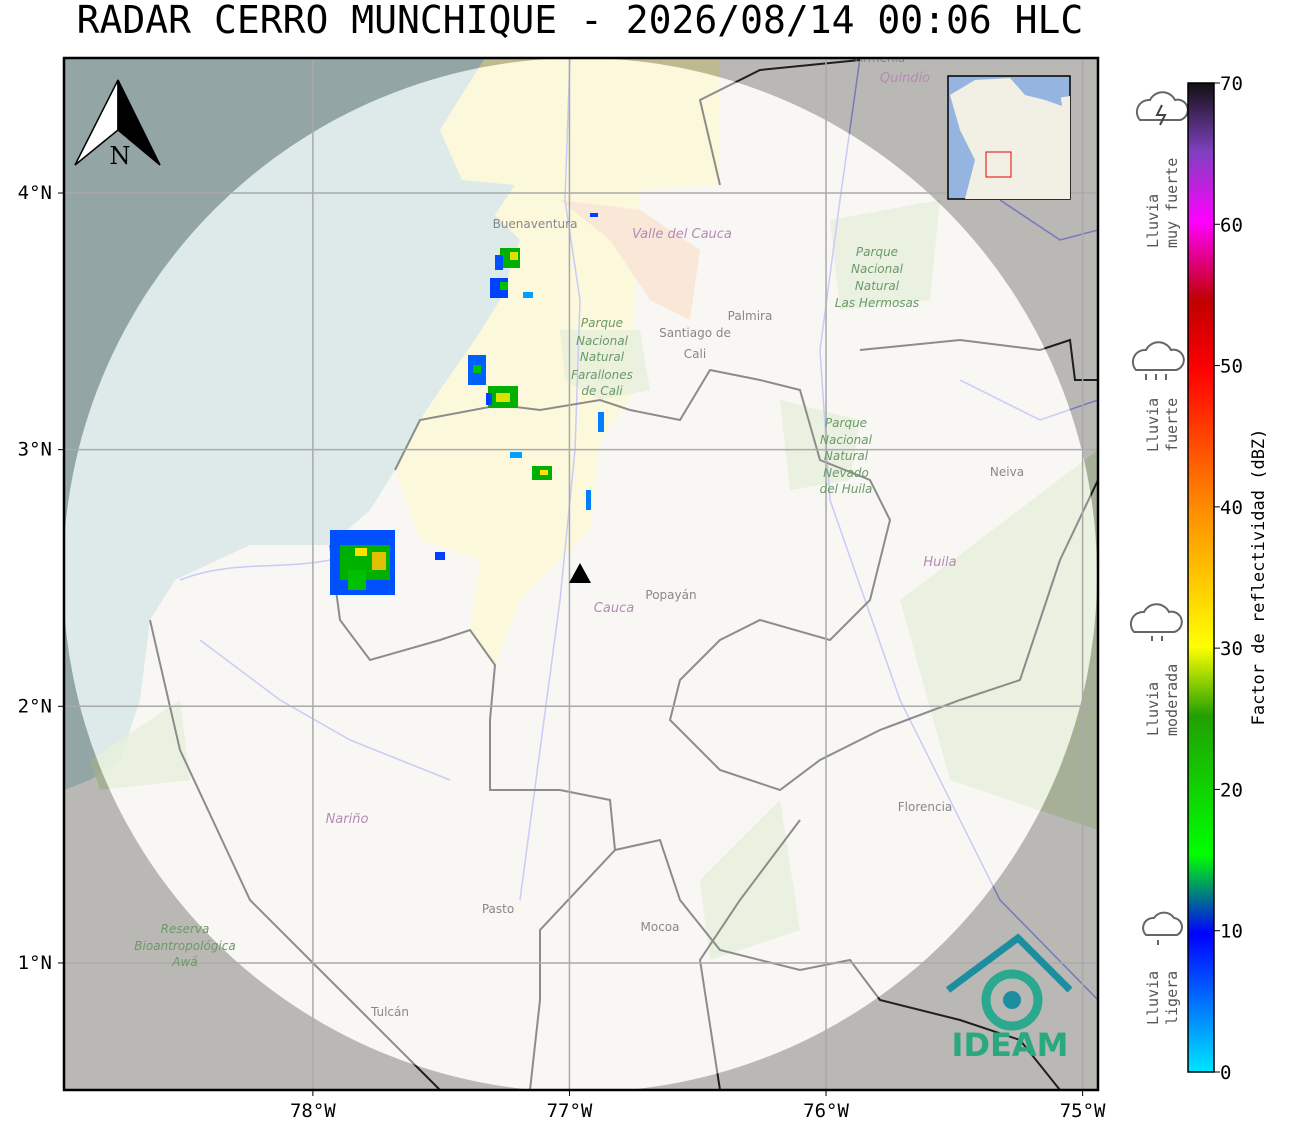 This screenshot has width=1309, height=1137. What do you see at coordinates (467, 404) in the screenshot?
I see `radar-echoes` at bounding box center [467, 404].